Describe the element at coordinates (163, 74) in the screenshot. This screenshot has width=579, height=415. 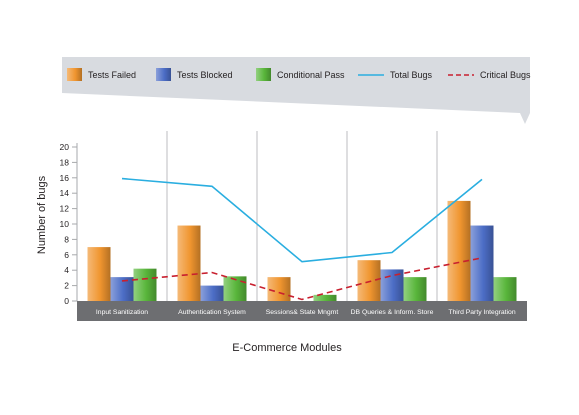
I see `legend-swatch-tests-blocked` at that location.